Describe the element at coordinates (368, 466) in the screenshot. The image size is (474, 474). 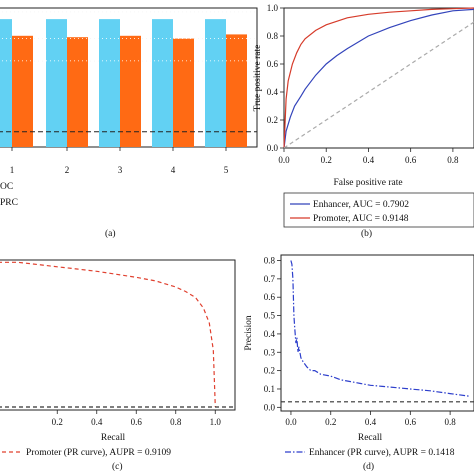
I see `panel-d-label: (d)` at that location.